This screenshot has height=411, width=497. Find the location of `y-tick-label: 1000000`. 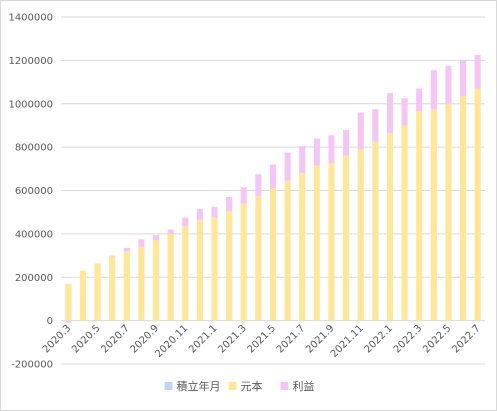

y-tick-label: 1000000 is located at coordinates (30, 104).